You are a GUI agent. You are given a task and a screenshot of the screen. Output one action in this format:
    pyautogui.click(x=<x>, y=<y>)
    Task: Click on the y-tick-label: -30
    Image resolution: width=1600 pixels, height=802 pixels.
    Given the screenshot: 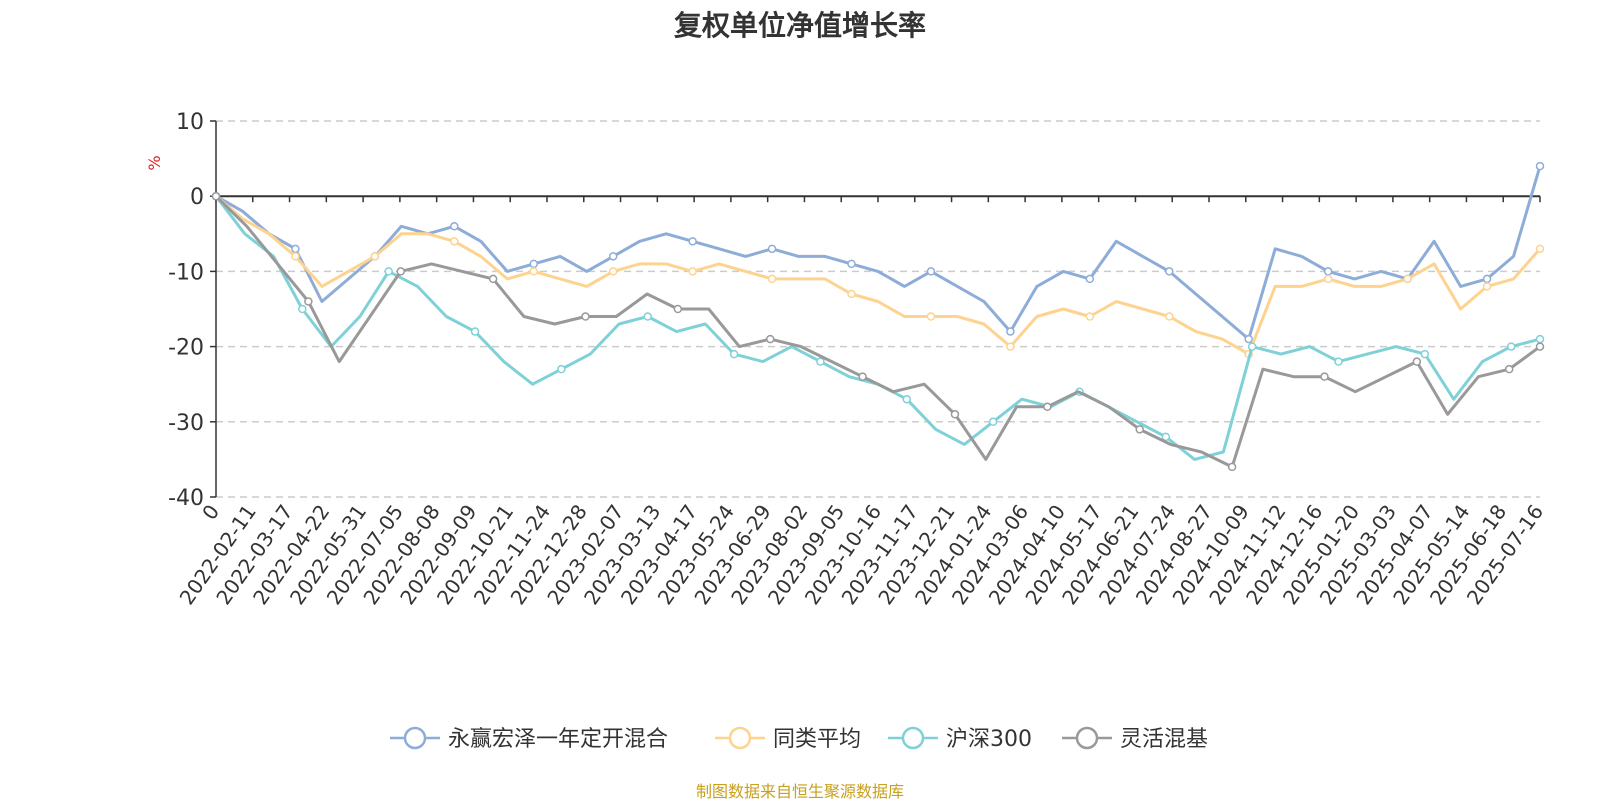 What is the action you would take?
    pyautogui.click(x=186, y=423)
    